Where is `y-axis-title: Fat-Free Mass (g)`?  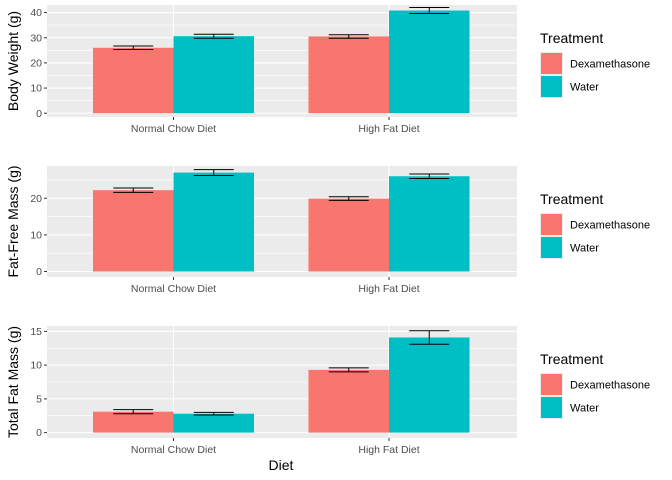
y-axis-title: Fat-Free Mass (g) is located at coordinates (13, 221).